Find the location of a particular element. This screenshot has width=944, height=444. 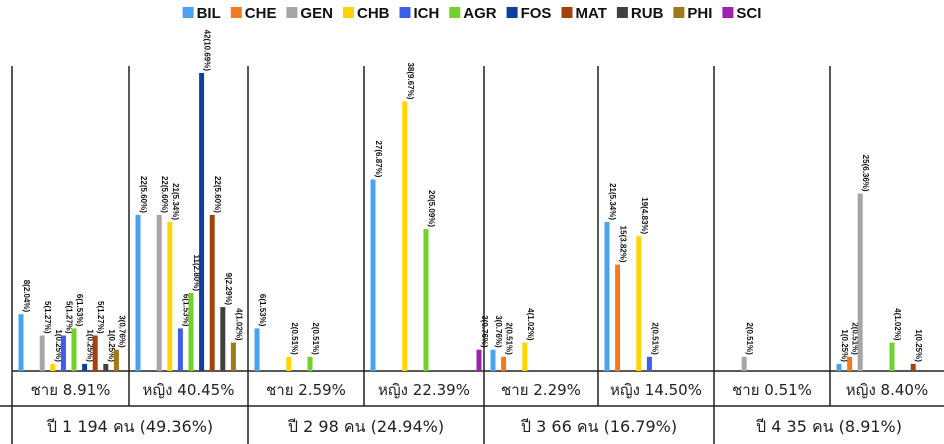

gender-label: ชาย 2.59% is located at coordinates (306, 390).